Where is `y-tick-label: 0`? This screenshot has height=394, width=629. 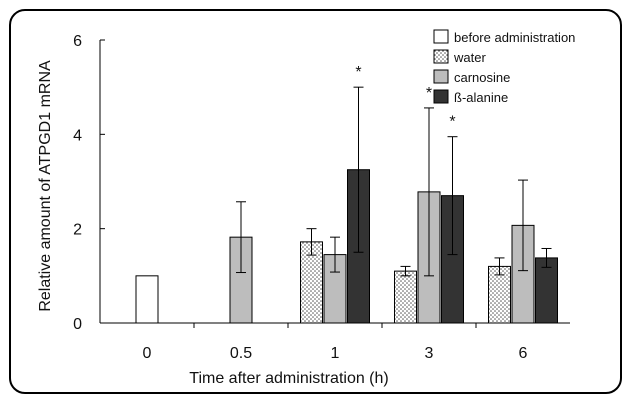
y-tick-label: 0 is located at coordinates (77, 324).